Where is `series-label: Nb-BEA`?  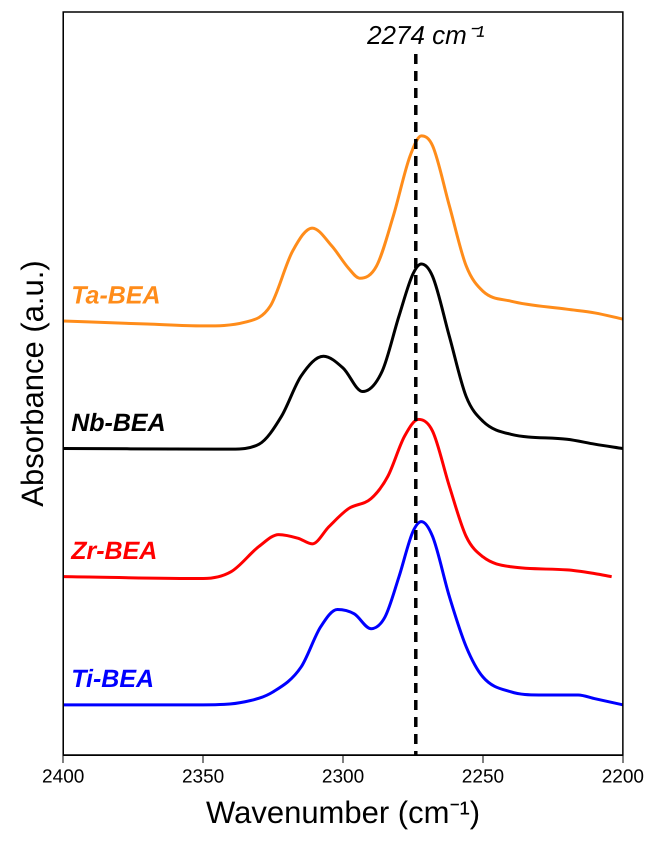
series-label: Nb-BEA is located at coordinates (118, 422).